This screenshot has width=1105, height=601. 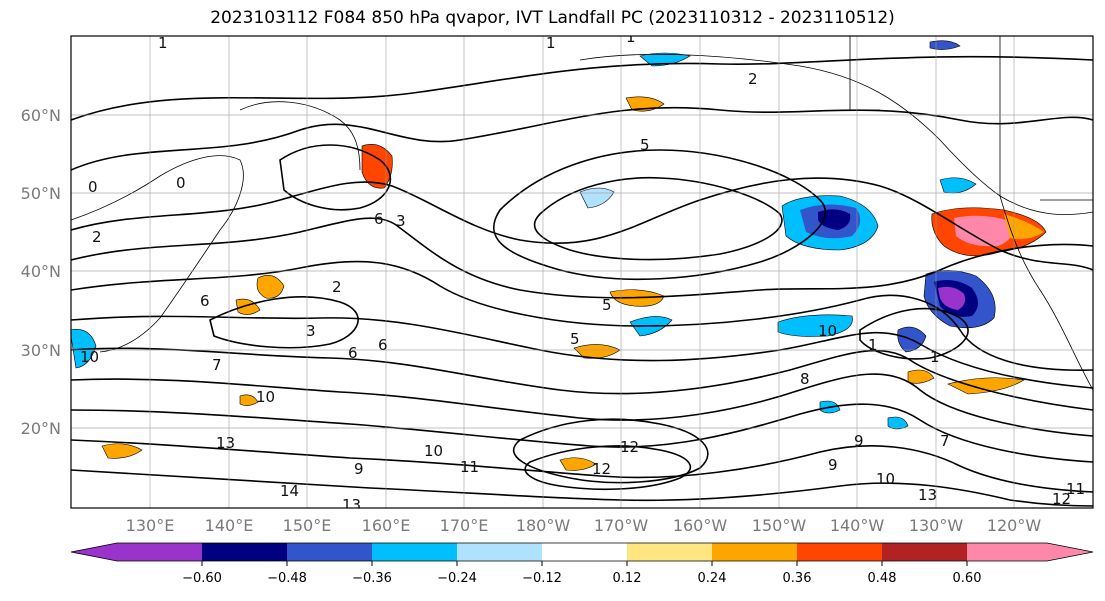 I want to click on colorbar-tick-label: 0.48, so click(x=882, y=578).